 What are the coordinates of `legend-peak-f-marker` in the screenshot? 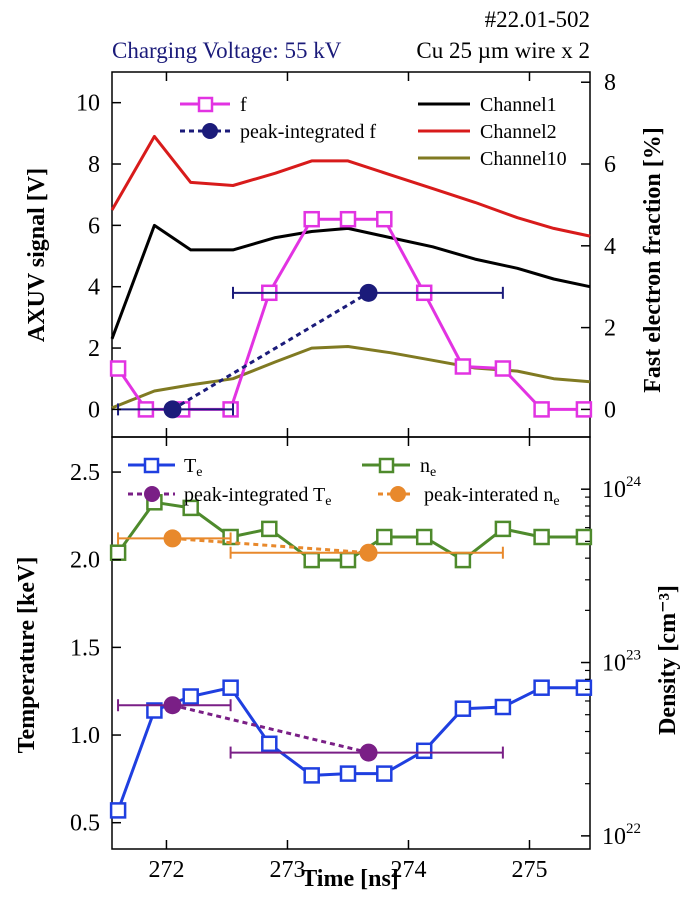 It's located at (210, 131).